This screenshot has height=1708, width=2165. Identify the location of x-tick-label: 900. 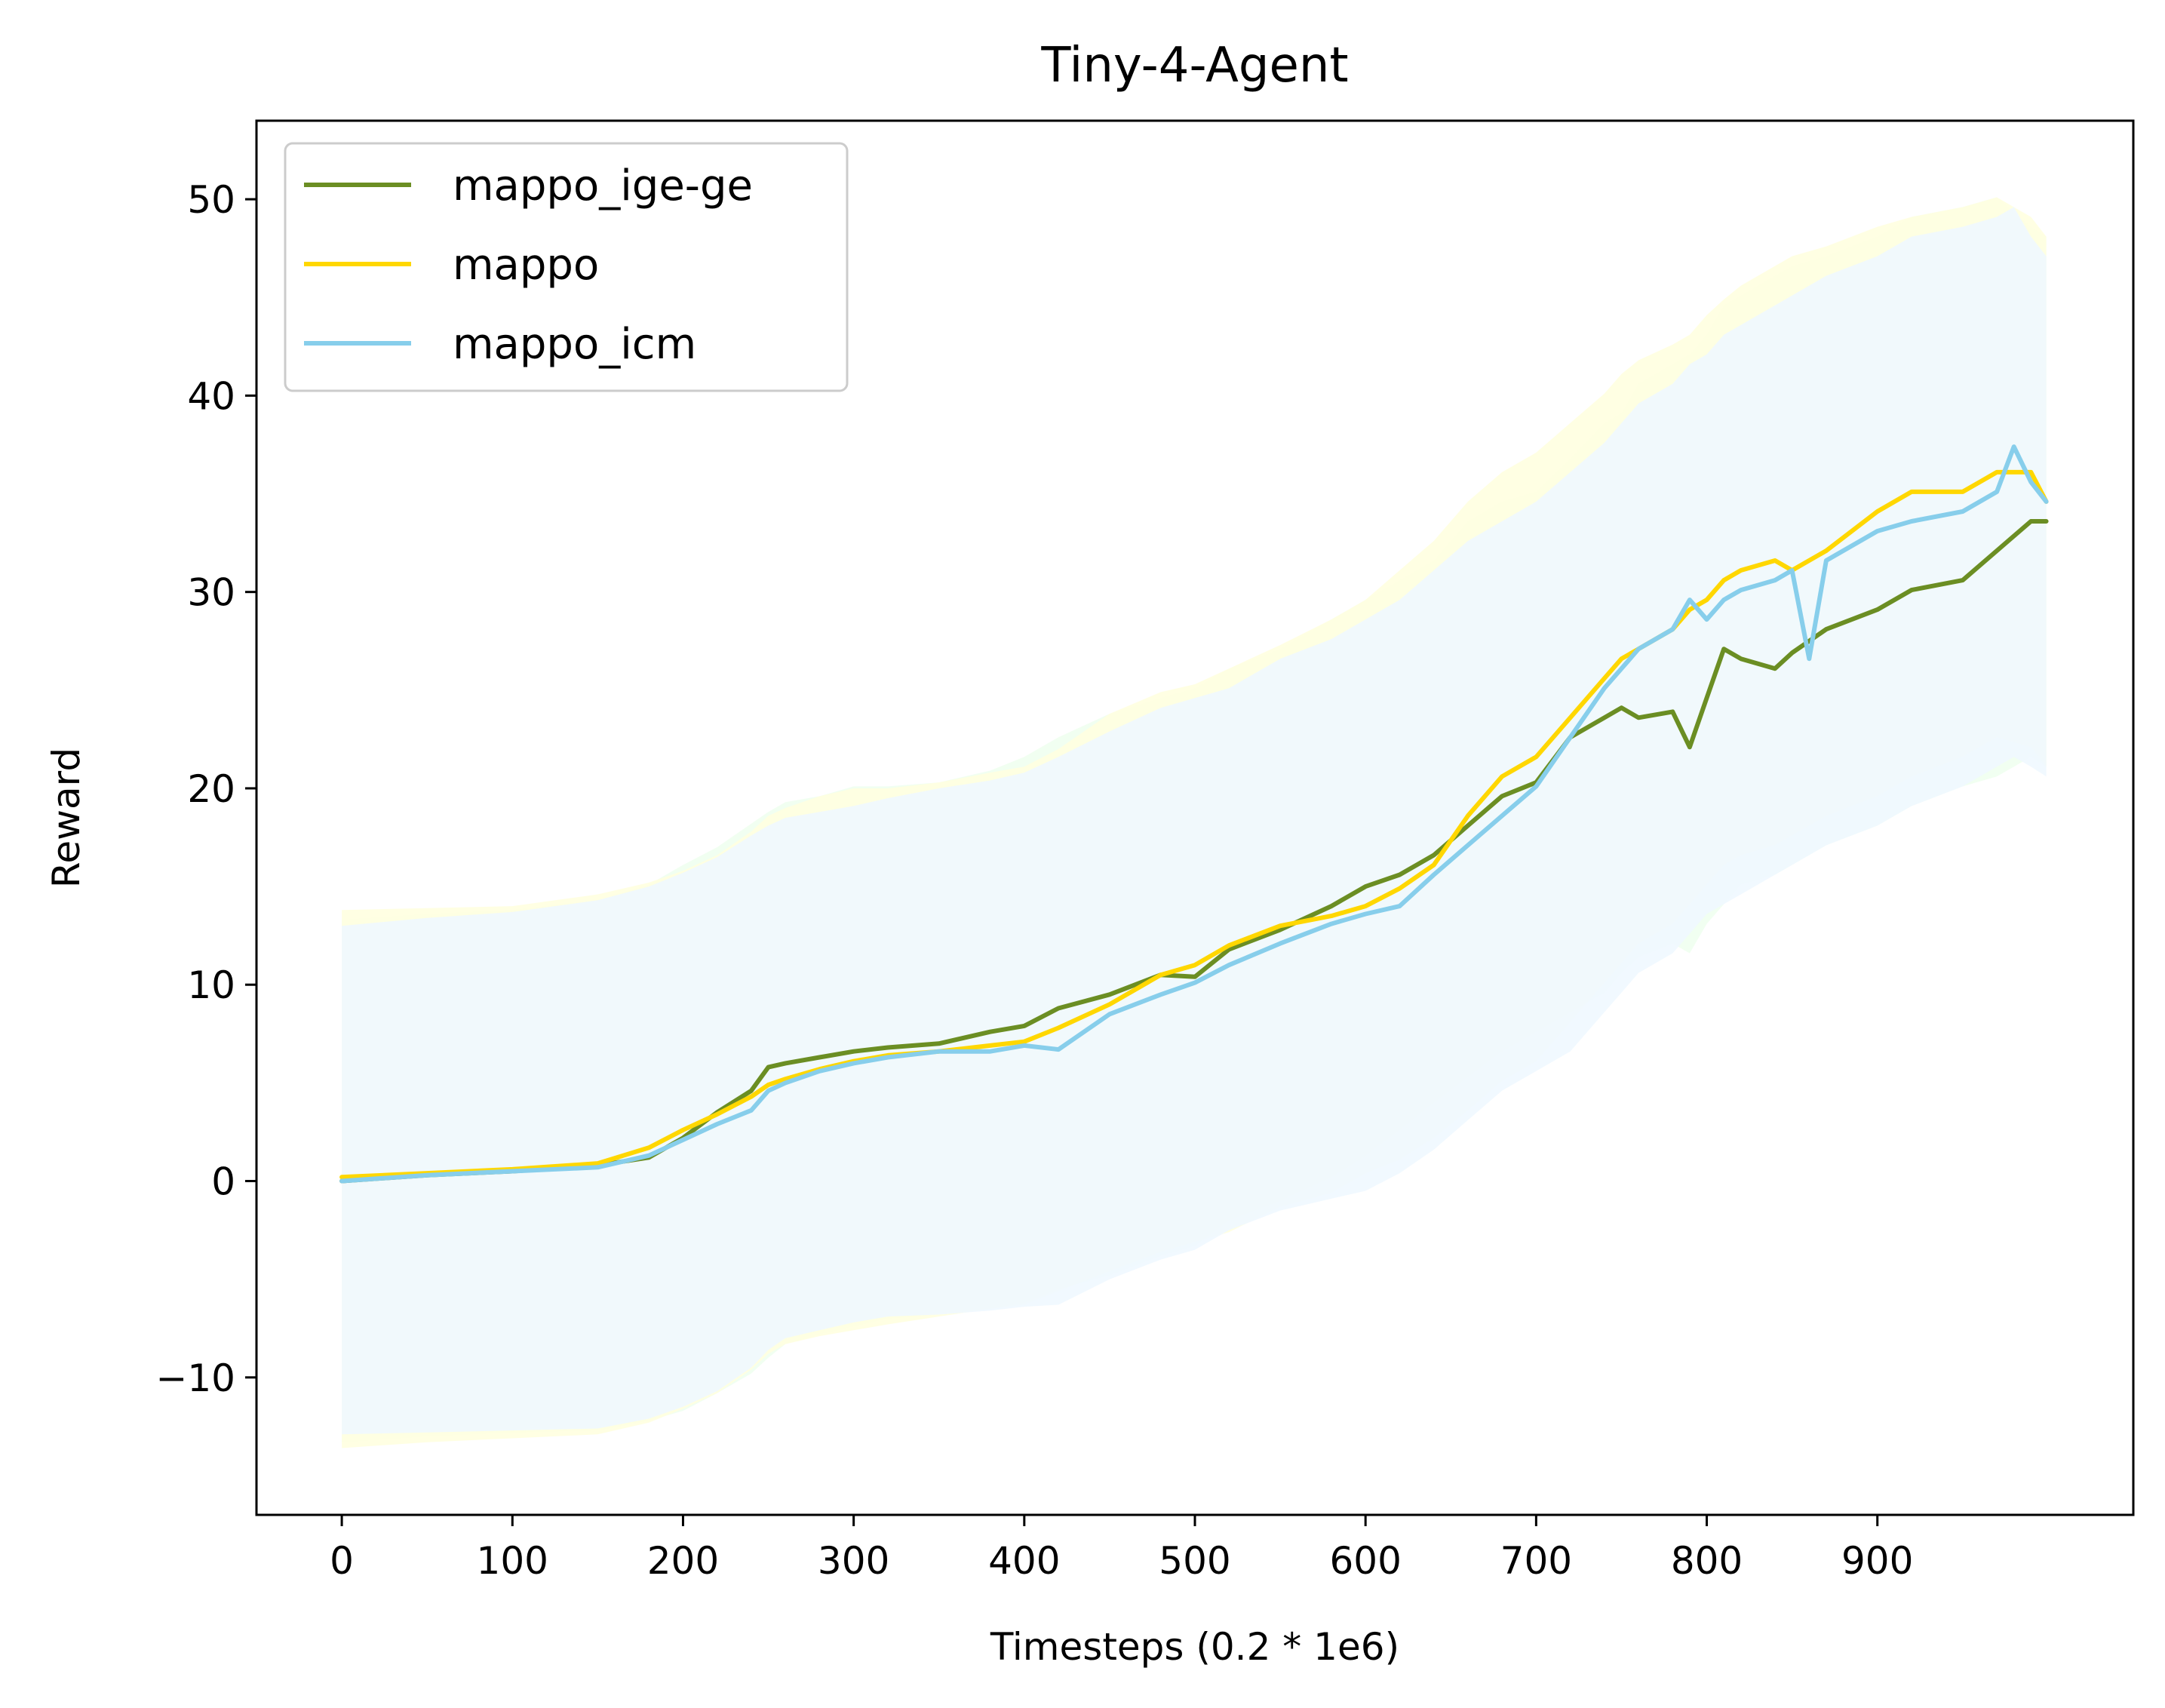
(1877, 1561).